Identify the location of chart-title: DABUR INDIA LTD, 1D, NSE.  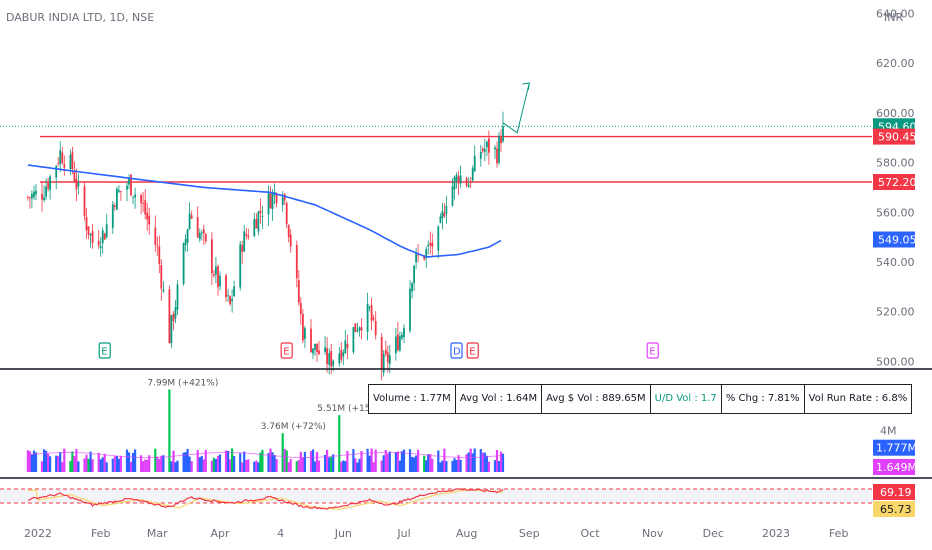
(80, 17).